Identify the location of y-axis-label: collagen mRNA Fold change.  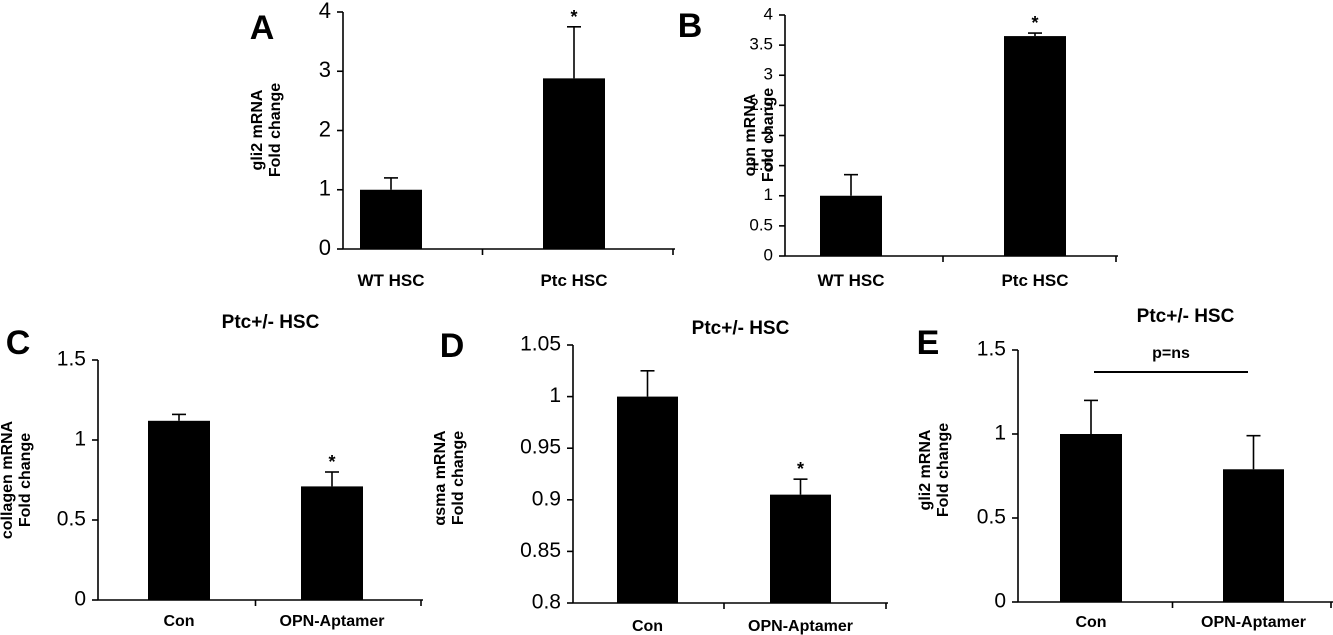
(17, 479).